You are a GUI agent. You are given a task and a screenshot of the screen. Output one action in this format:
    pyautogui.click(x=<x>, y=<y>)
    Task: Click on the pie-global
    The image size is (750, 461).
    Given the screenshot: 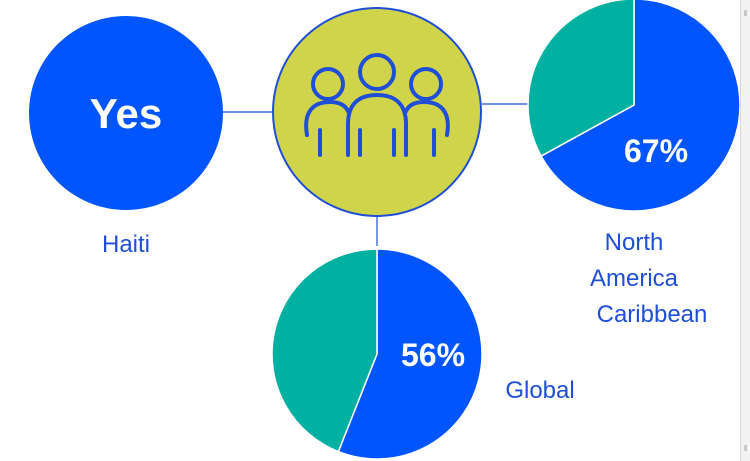 What is the action you would take?
    pyautogui.click(x=377, y=354)
    